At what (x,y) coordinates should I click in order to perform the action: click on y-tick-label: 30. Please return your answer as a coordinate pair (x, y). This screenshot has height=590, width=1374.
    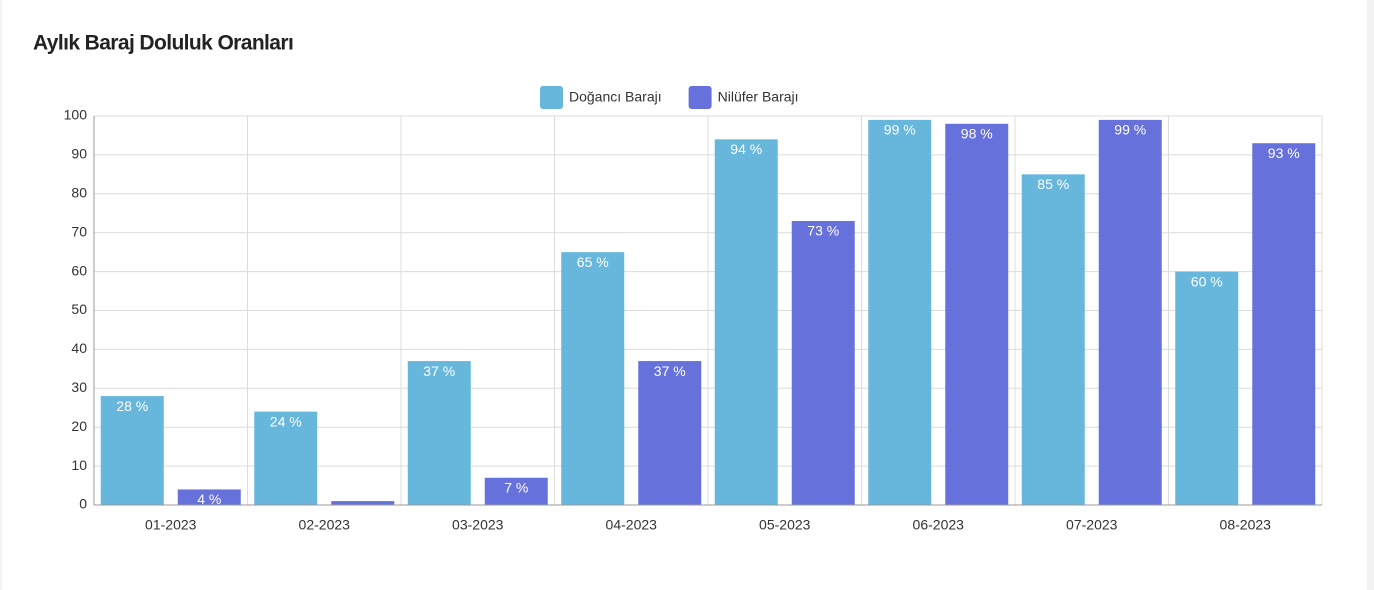
    Looking at the image, I should click on (79, 387).